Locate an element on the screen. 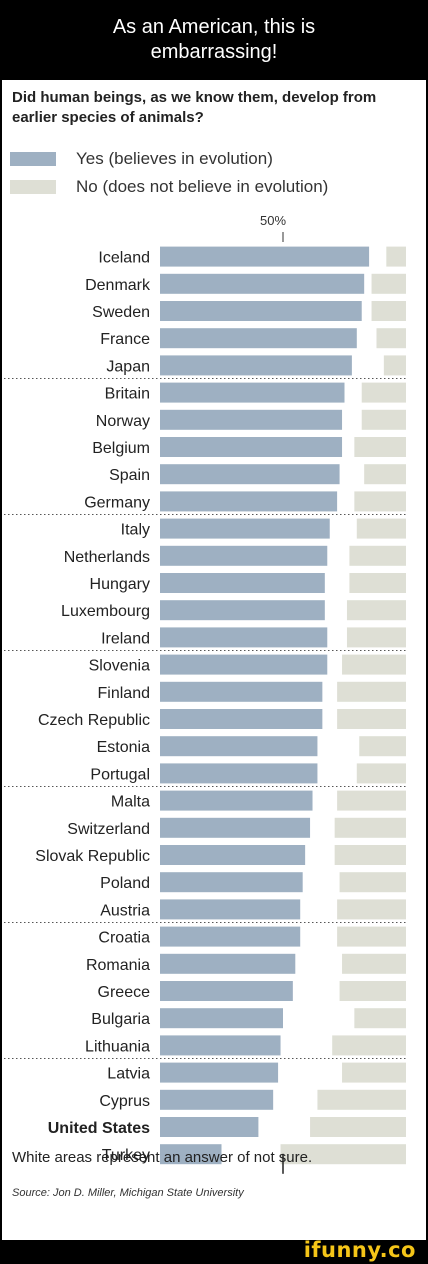 The height and width of the screenshot is (1264, 428). category-label: Austria is located at coordinates (125, 910).